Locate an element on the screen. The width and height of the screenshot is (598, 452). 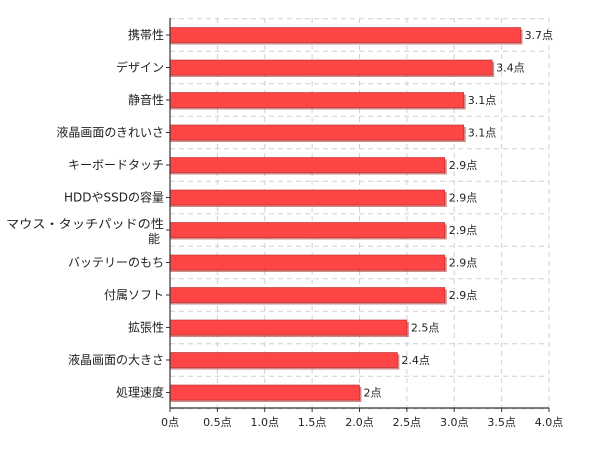
category-label: バッテリーのもち is located at coordinates (116, 263).